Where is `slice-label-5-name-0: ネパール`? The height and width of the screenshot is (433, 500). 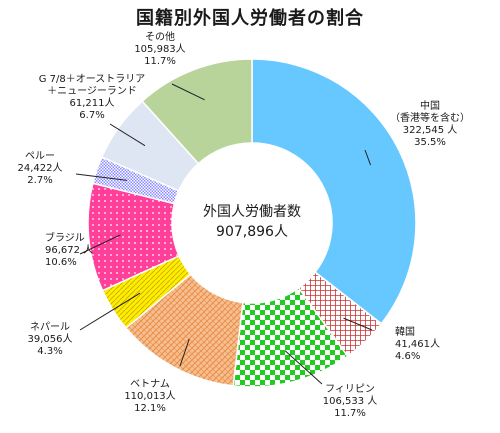
slice-label-5-name-0: ネパール is located at coordinates (50, 327).